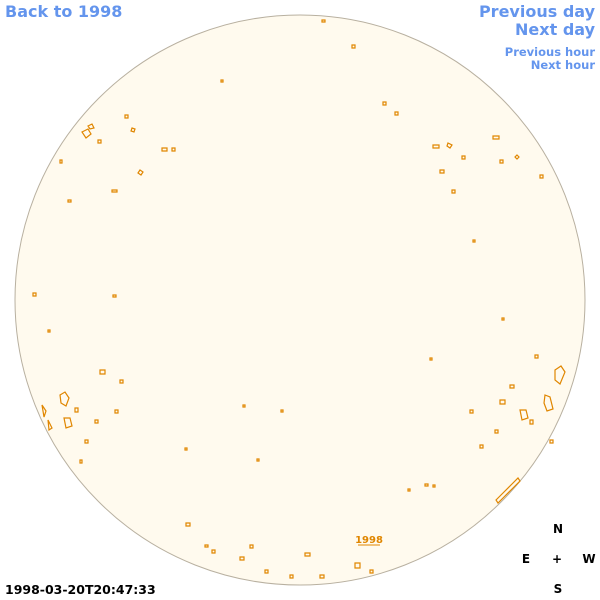 This screenshot has height=600, width=600. I want to click on previous-hour-link: Previous hour, so click(549, 52).